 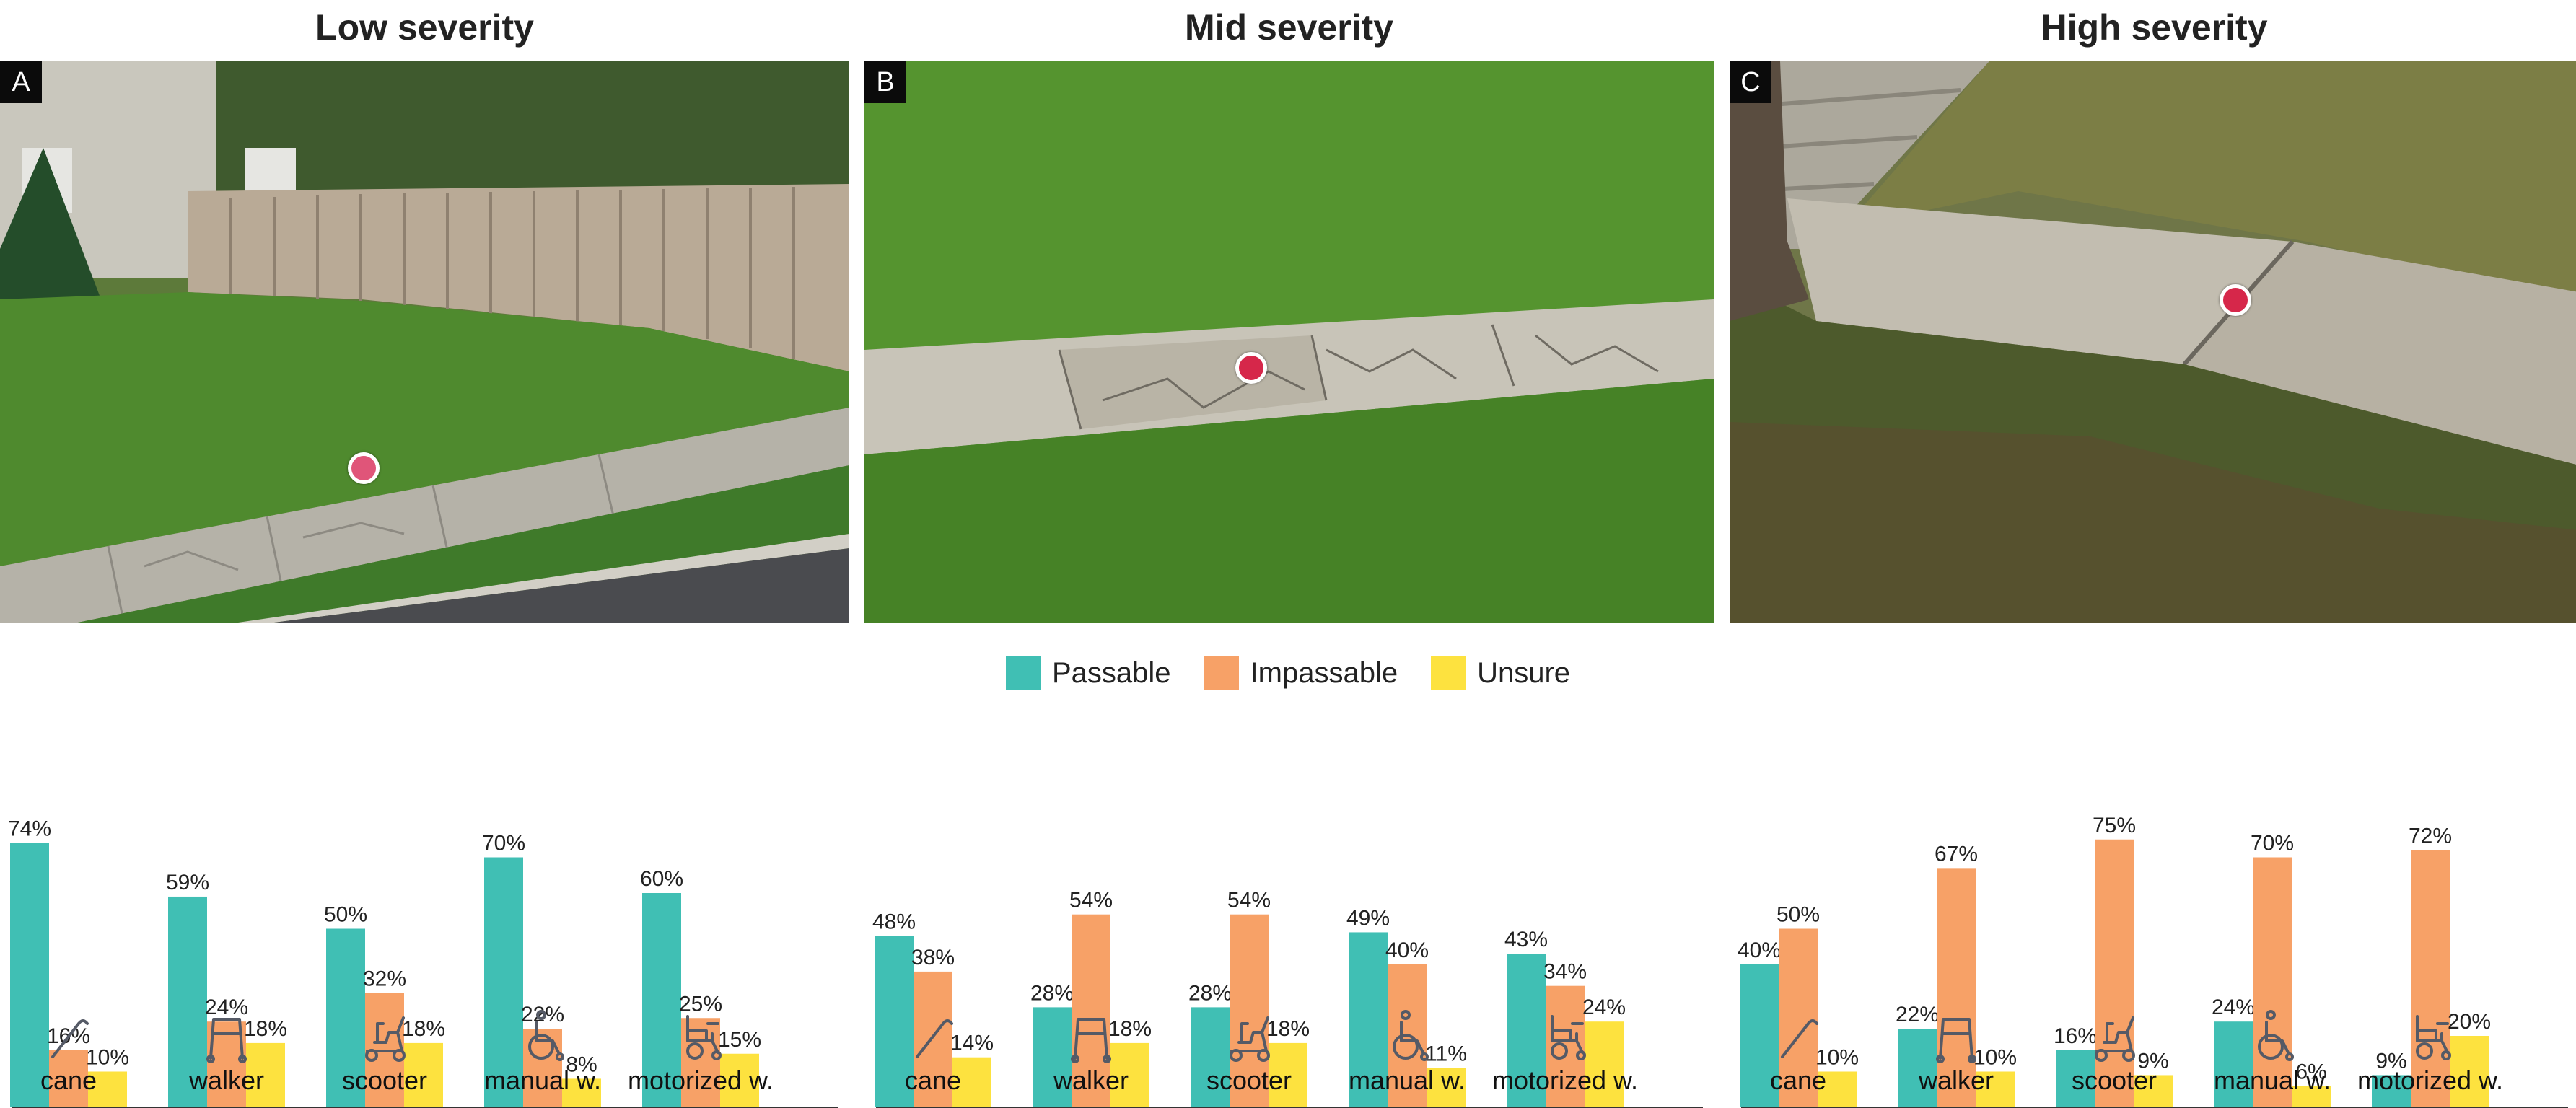 What do you see at coordinates (661, 879) in the screenshot?
I see `data-label: 60%` at bounding box center [661, 879].